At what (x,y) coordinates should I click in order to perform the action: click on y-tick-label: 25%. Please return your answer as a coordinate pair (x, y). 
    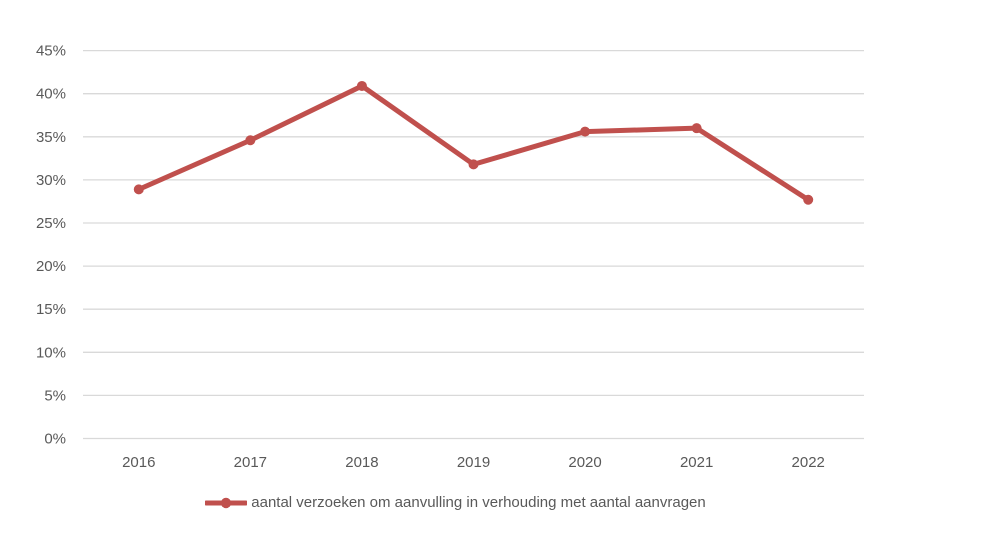
    Looking at the image, I should click on (51, 223).